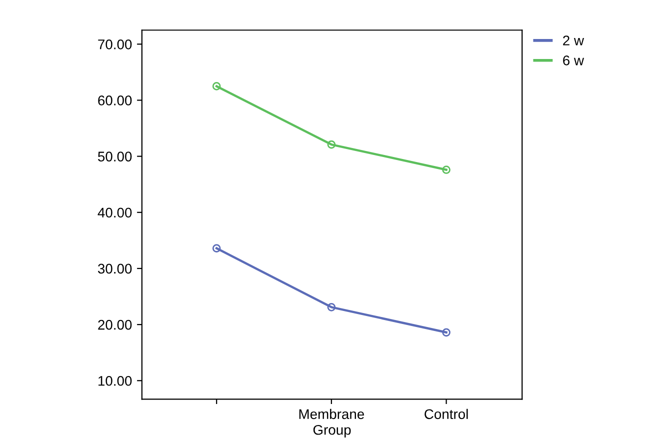  I want to click on y-tick-label: 10.00, so click(115, 381).